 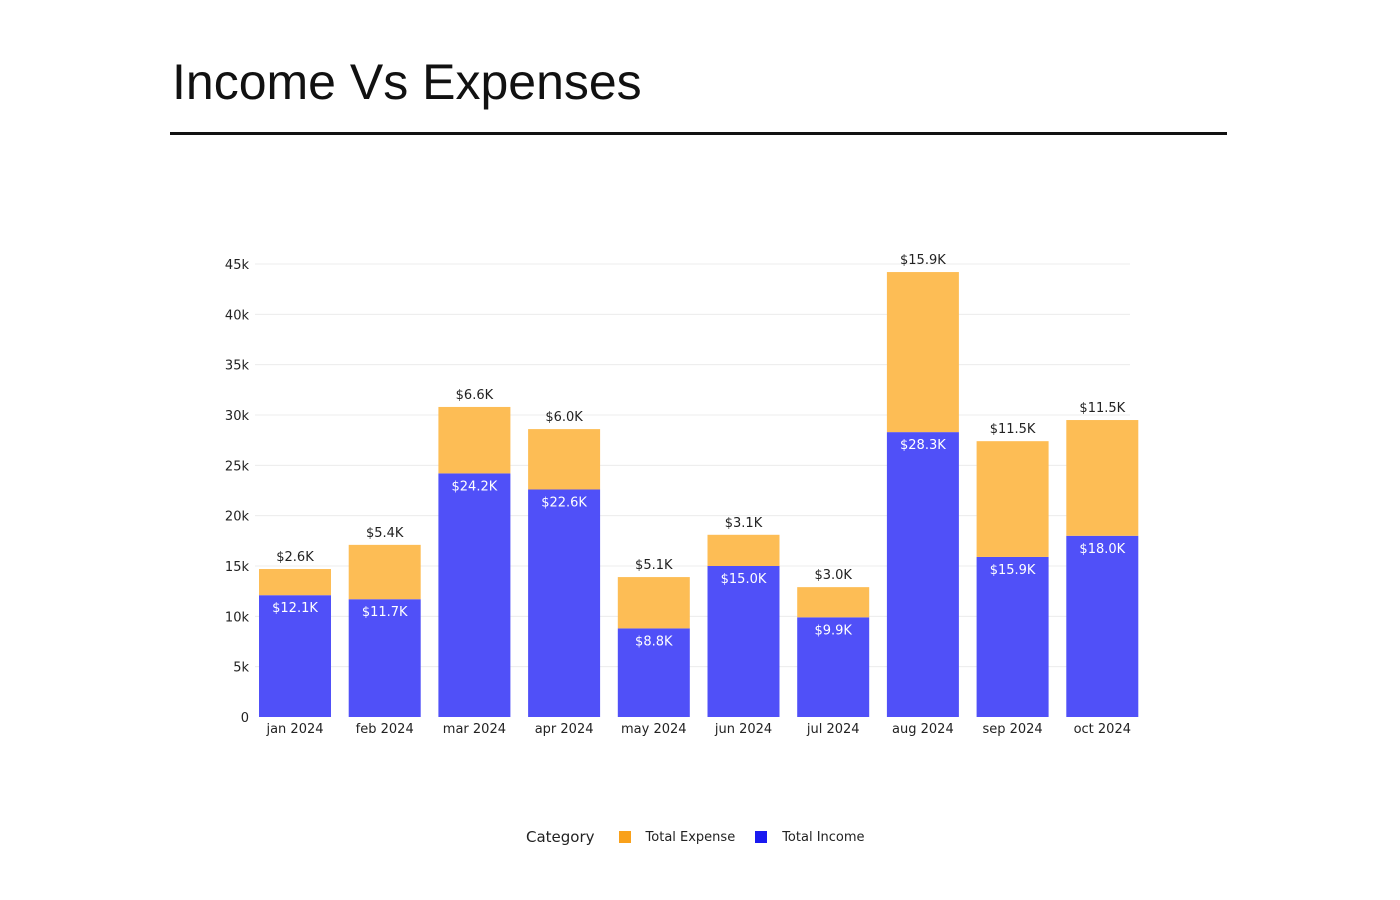 I want to click on y-tick-label: 20k, so click(x=237, y=517).